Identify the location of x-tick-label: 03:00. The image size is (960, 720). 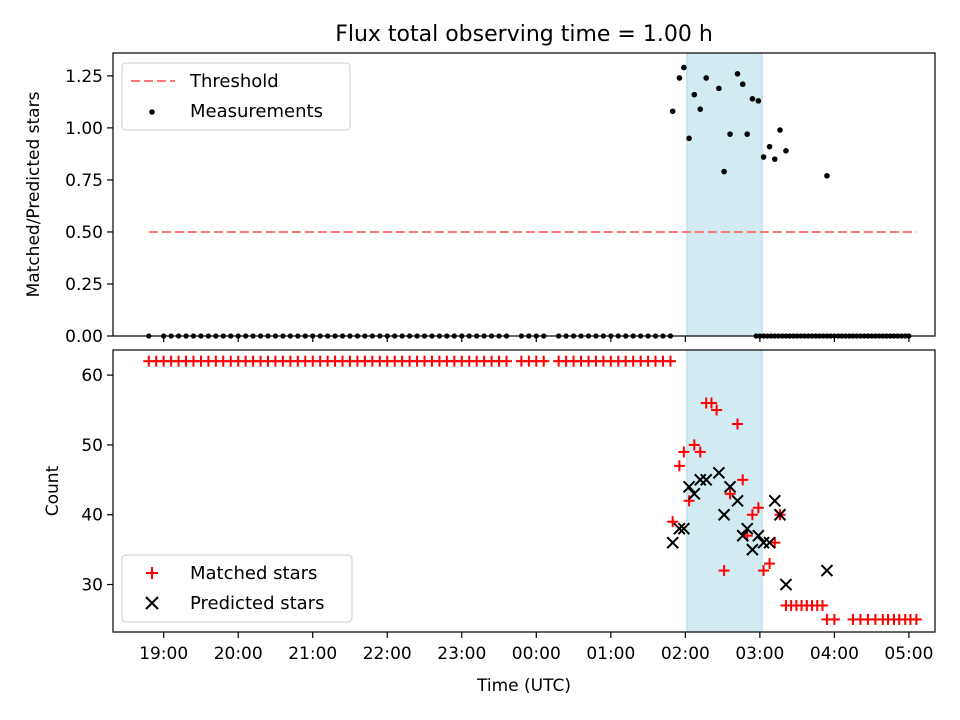
(759, 654).